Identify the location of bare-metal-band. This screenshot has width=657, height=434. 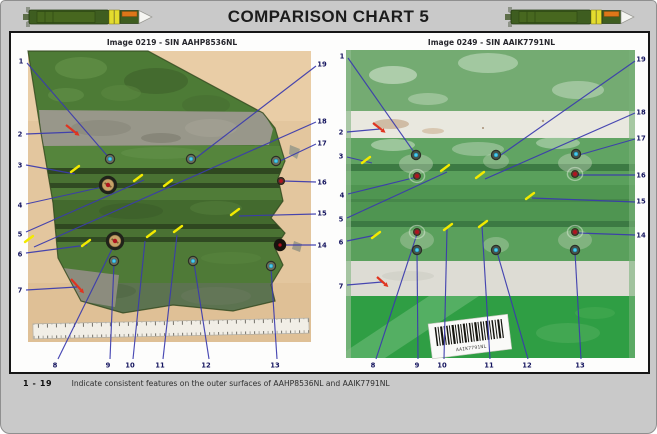
(156, 128).